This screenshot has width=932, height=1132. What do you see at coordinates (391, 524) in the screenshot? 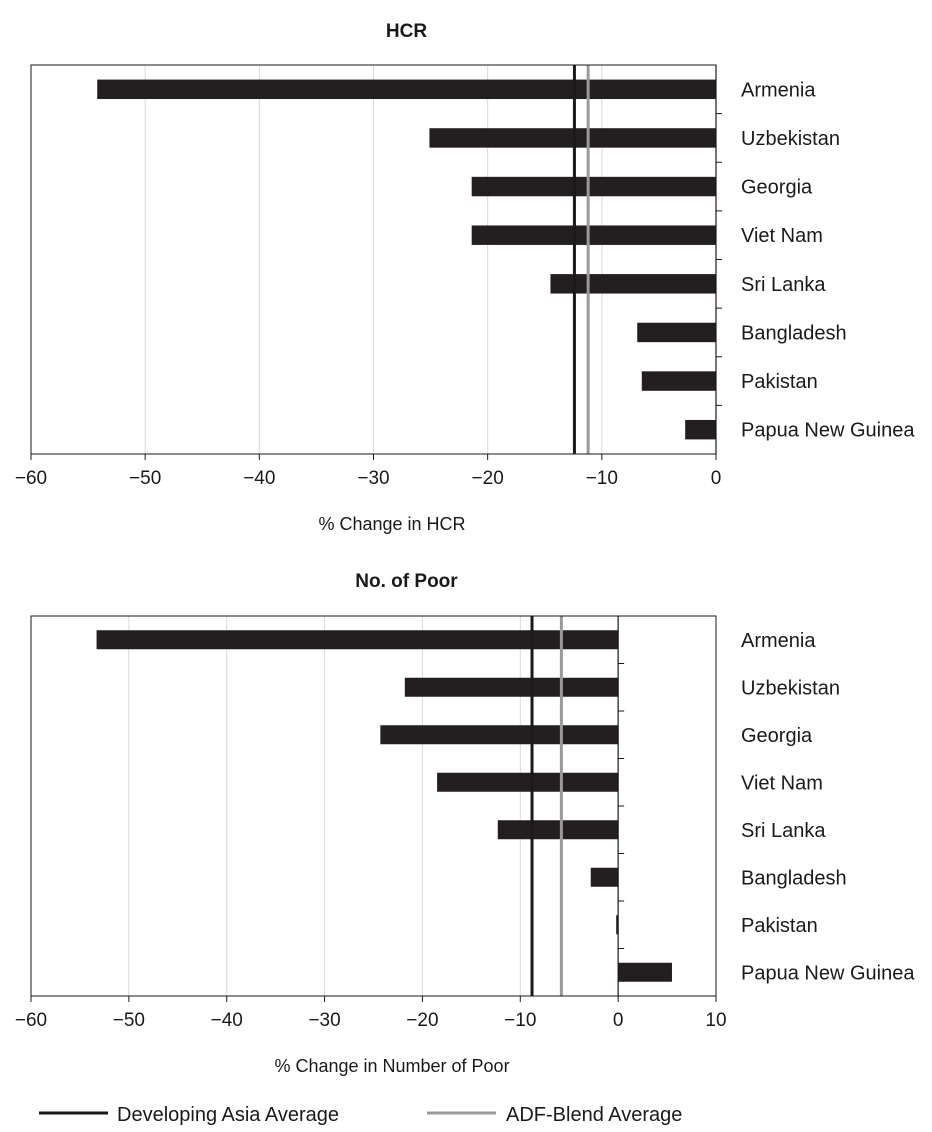
I see `x-axis-label: % Change in HCR` at bounding box center [391, 524].